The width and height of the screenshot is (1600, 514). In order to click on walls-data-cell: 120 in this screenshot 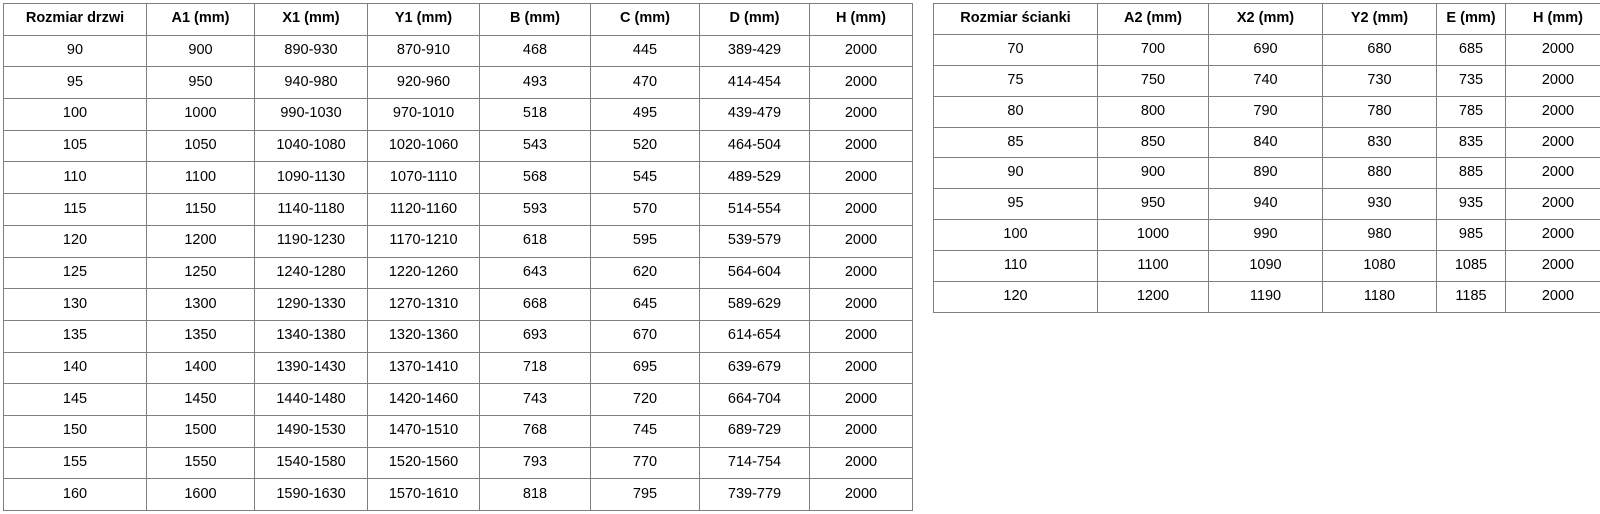, I will do `click(1015, 297)`.